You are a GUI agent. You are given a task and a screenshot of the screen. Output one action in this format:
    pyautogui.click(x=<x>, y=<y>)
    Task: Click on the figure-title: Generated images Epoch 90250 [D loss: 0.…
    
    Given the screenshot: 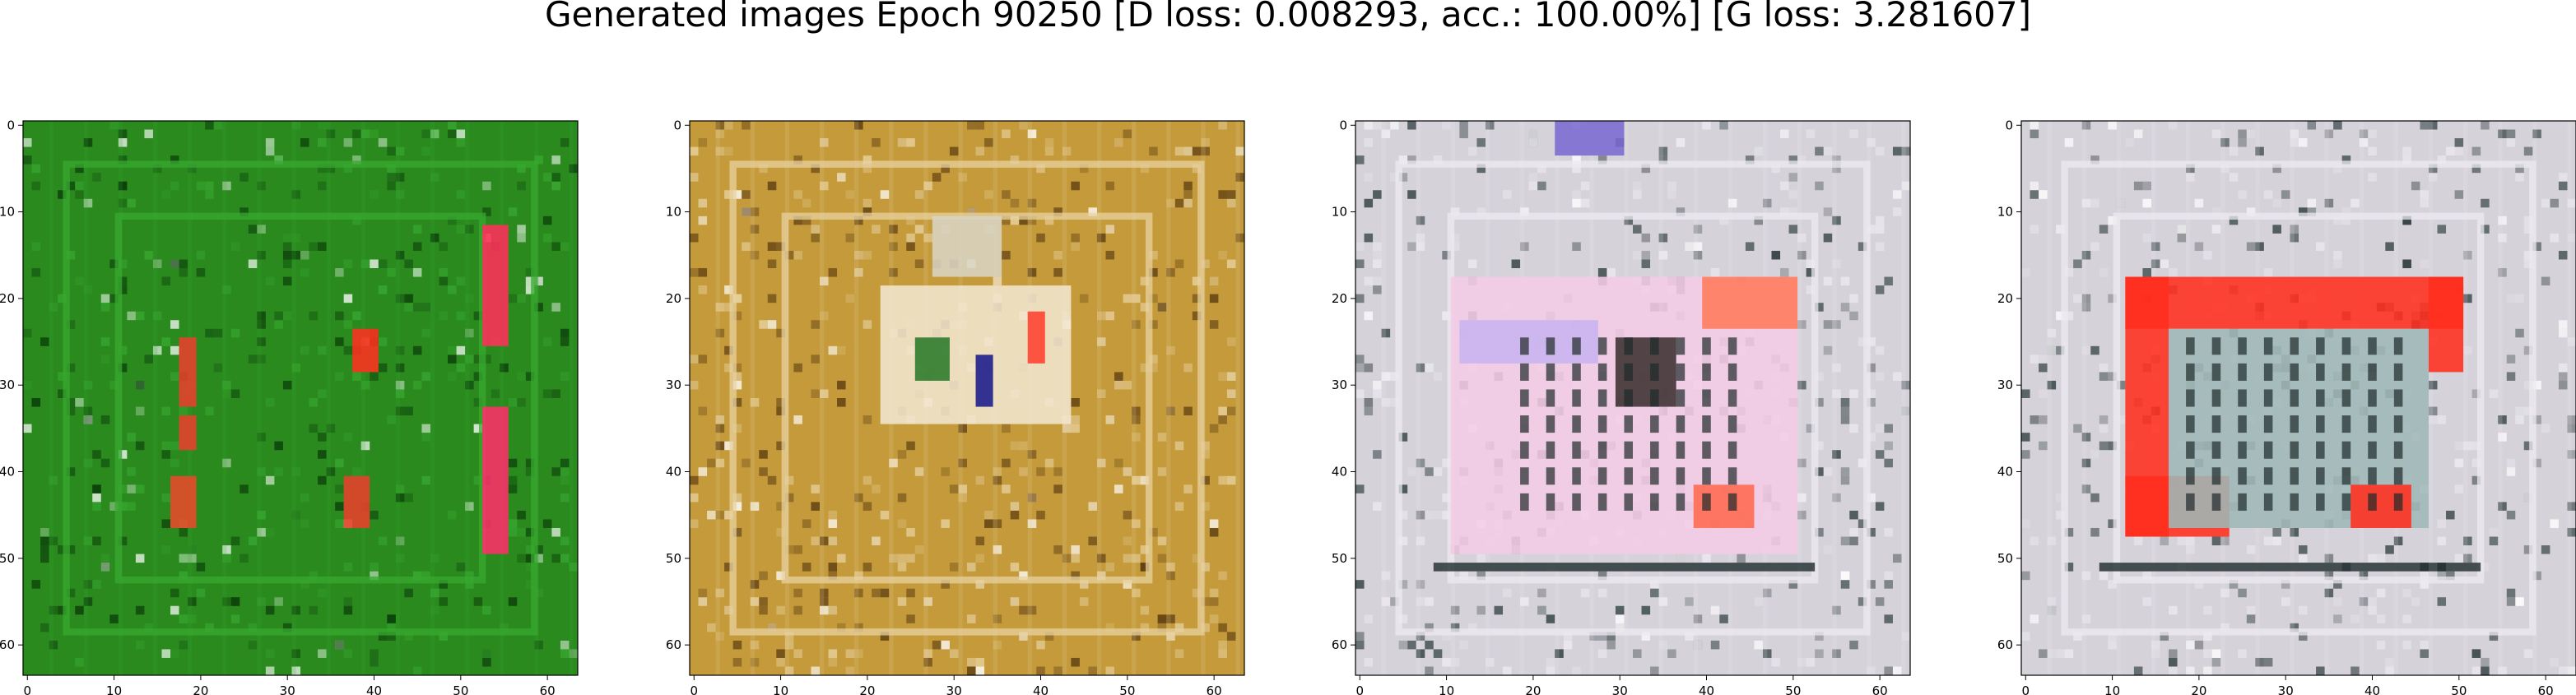 What is the action you would take?
    pyautogui.click(x=1288, y=17)
    